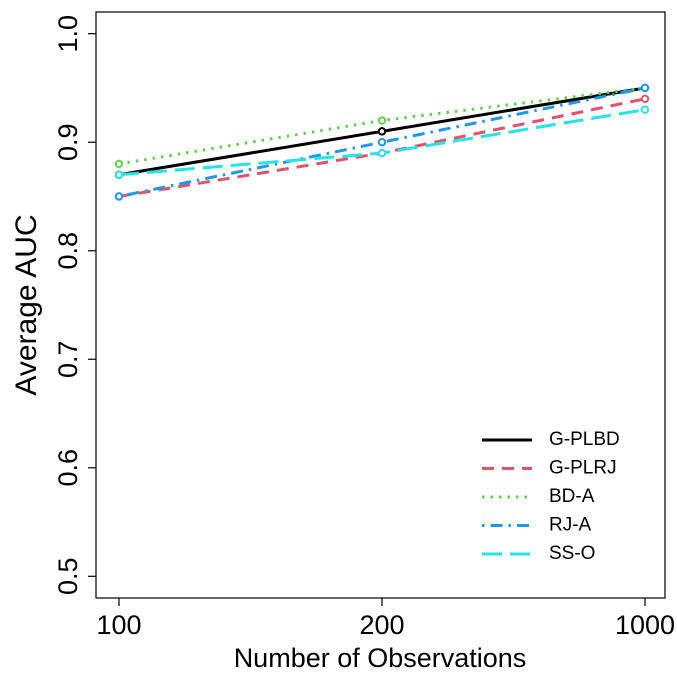 Image resolution: width=677 pixels, height=677 pixels. Describe the element at coordinates (645, 625) in the screenshot. I see `x-tick-label: 1000` at that location.